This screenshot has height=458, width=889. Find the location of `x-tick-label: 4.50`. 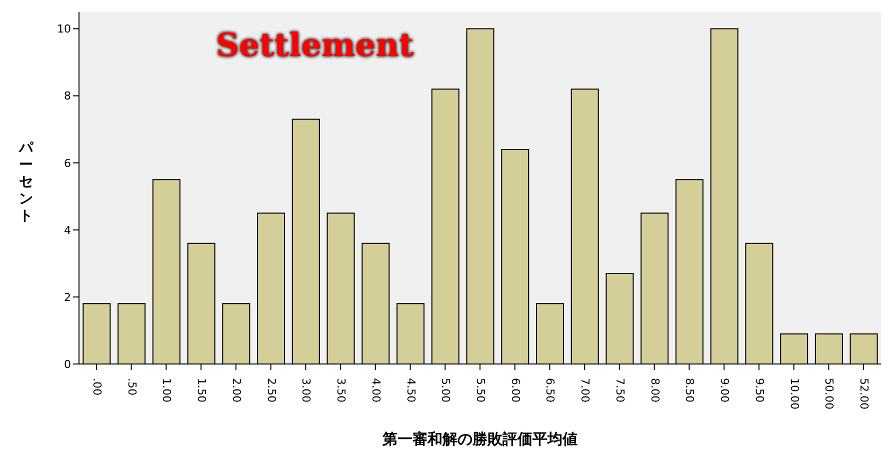

x-tick-label: 4.50 is located at coordinates (411, 390).